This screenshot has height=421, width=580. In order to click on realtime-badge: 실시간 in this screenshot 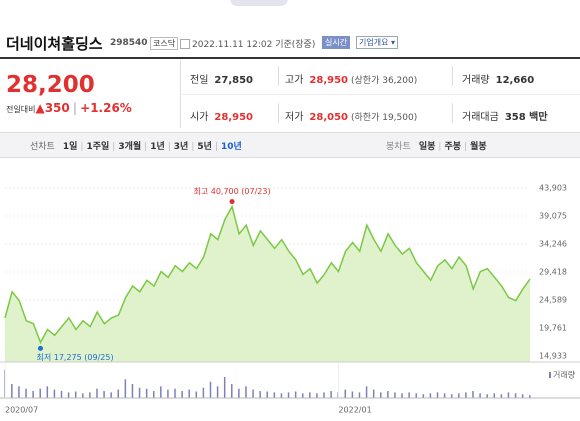, I will do `click(336, 42)`.